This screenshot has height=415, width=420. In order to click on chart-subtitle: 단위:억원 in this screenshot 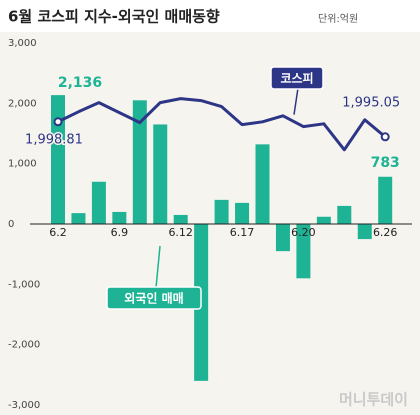, I will do `click(338, 18)`.